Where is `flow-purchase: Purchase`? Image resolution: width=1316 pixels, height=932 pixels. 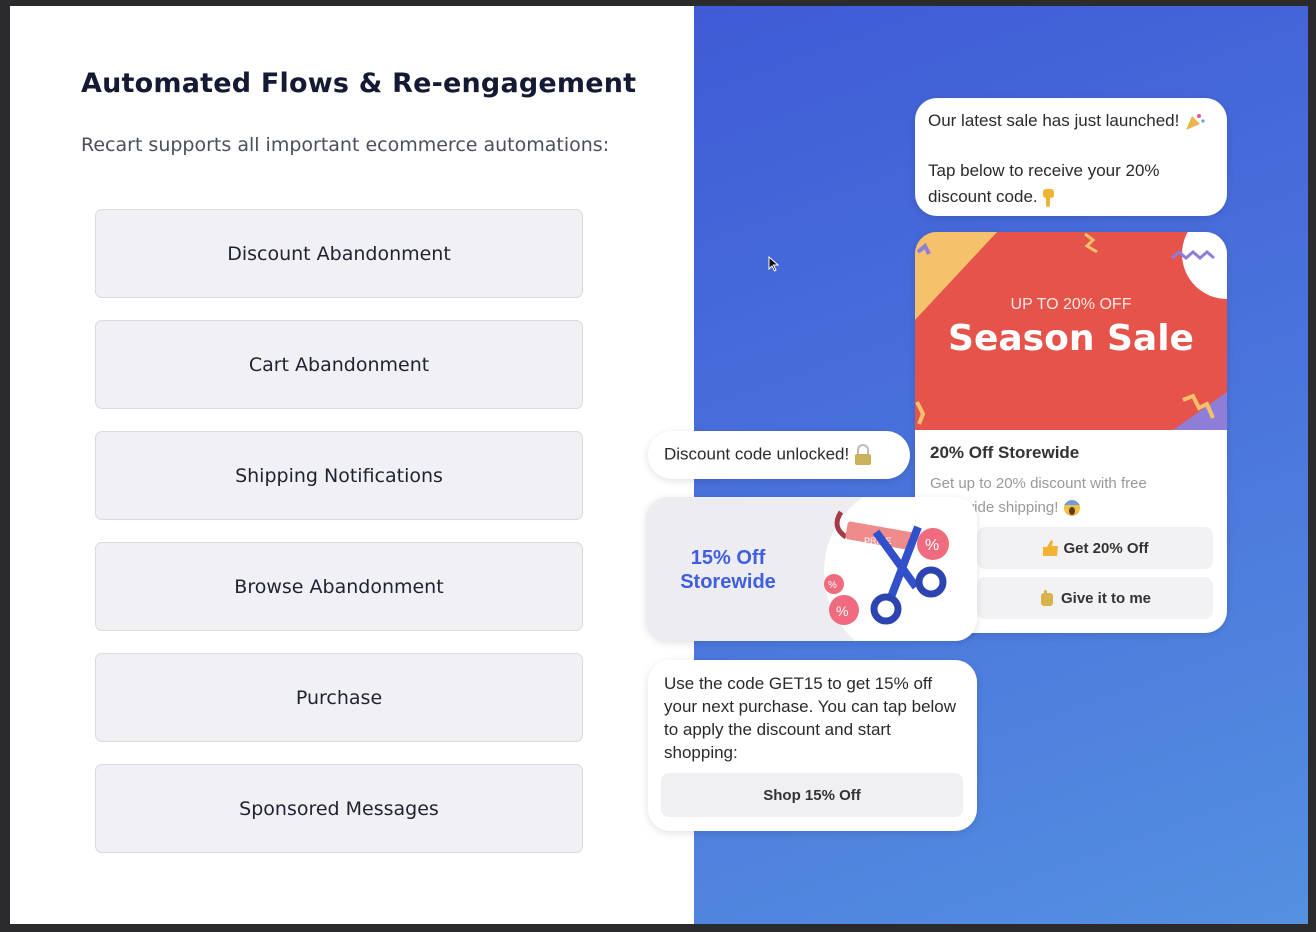 flow-purchase: Purchase is located at coordinates (339, 697).